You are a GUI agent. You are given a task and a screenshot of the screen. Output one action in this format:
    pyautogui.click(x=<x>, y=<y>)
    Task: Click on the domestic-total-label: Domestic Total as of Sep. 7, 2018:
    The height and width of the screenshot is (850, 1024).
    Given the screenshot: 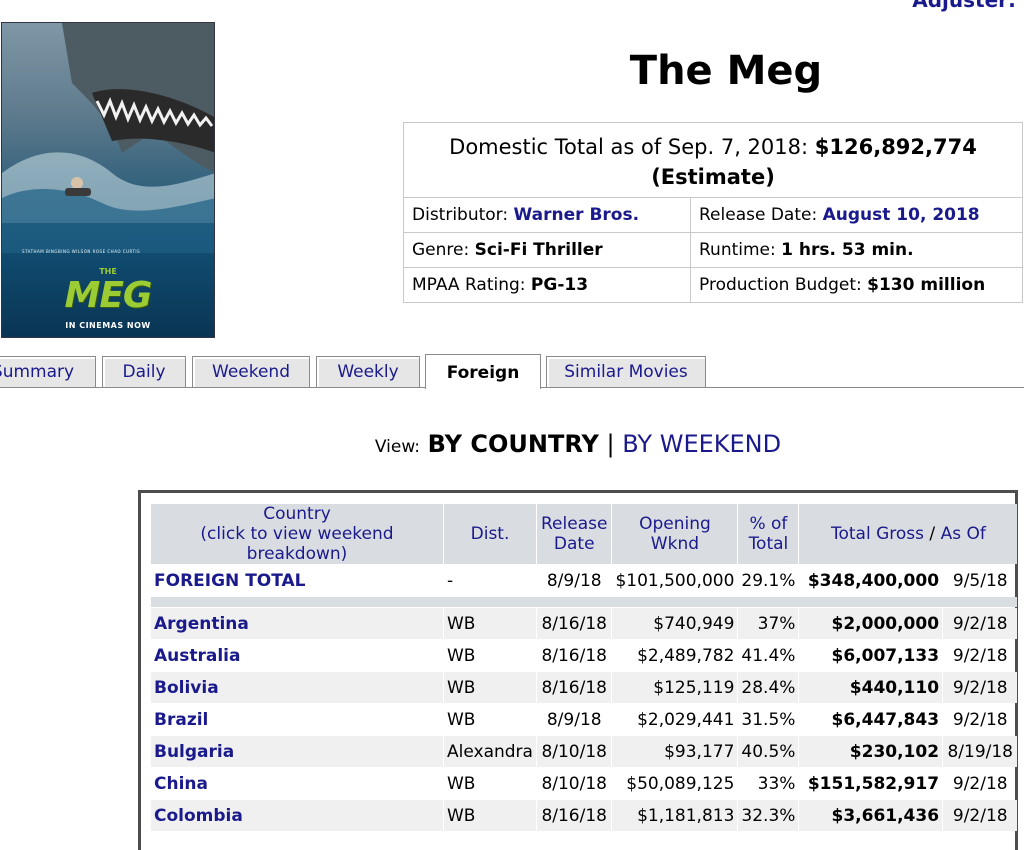 What is the action you would take?
    pyautogui.click(x=629, y=147)
    